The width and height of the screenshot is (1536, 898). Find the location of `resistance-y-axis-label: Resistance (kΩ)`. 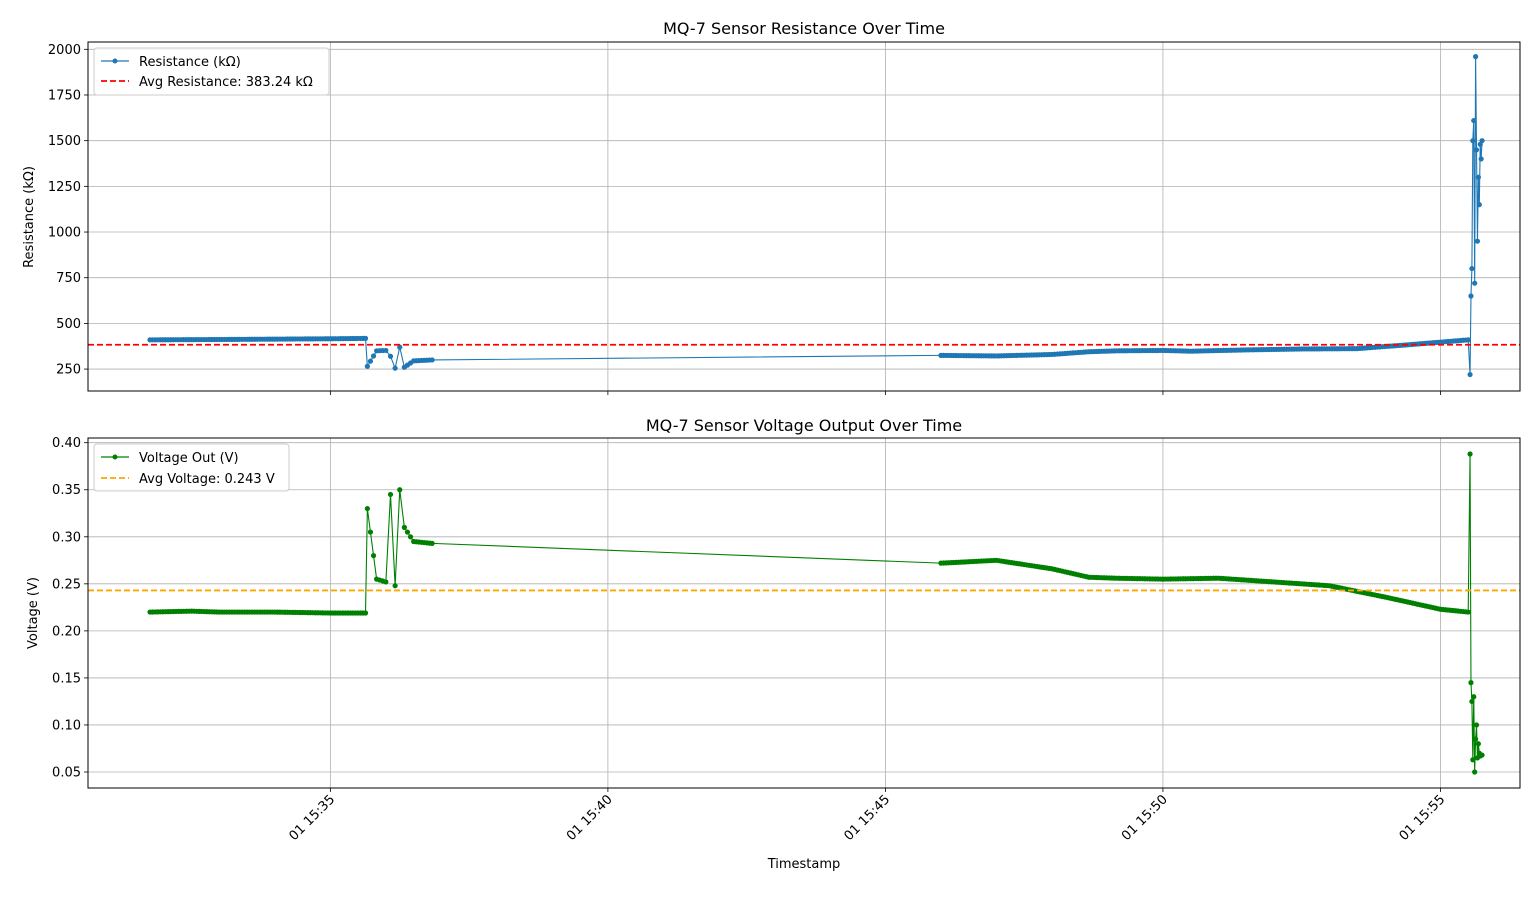

resistance-y-axis-label: Resistance (kΩ) is located at coordinates (29, 217).